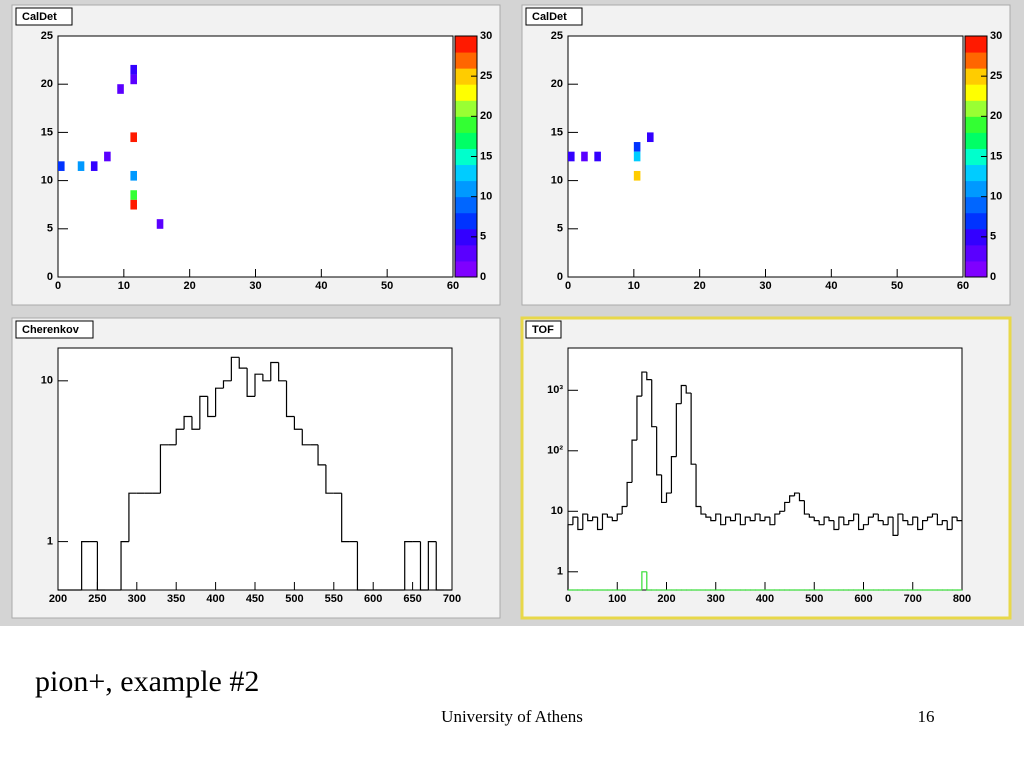 The height and width of the screenshot is (768, 1024). What do you see at coordinates (863, 599) in the screenshot?
I see `x-tick-label: 600` at bounding box center [863, 599].